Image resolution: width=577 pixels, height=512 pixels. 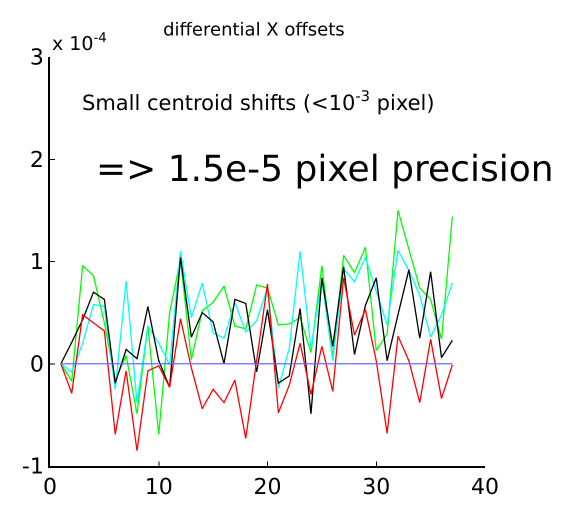 What do you see at coordinates (254, 30) in the screenshot?
I see `chart-title: differential X offsets` at bounding box center [254, 30].